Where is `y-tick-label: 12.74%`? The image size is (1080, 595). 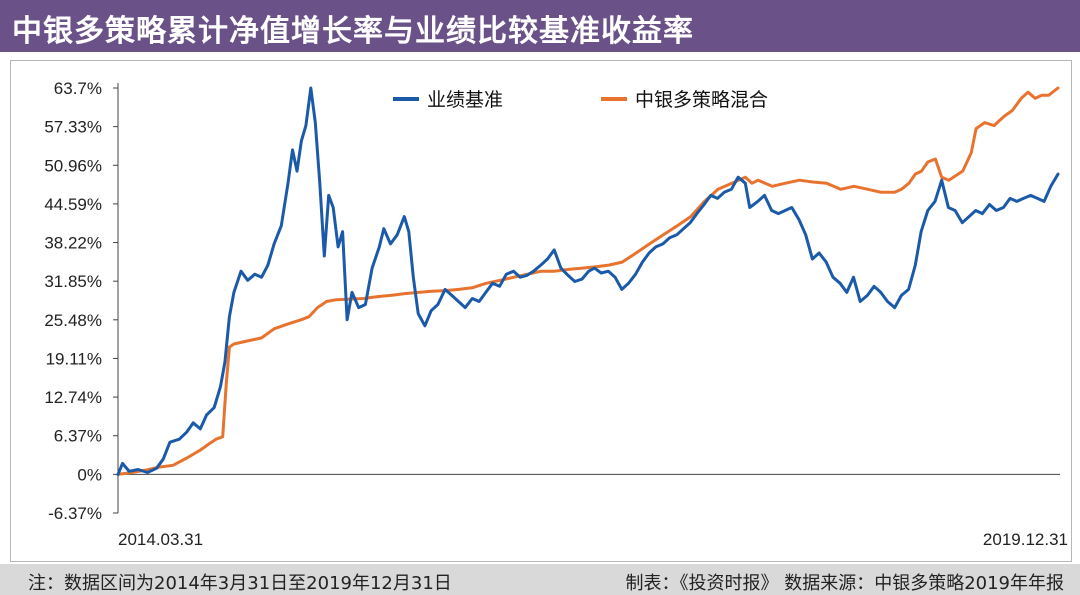
y-tick-label: 12.74% is located at coordinates (73, 397).